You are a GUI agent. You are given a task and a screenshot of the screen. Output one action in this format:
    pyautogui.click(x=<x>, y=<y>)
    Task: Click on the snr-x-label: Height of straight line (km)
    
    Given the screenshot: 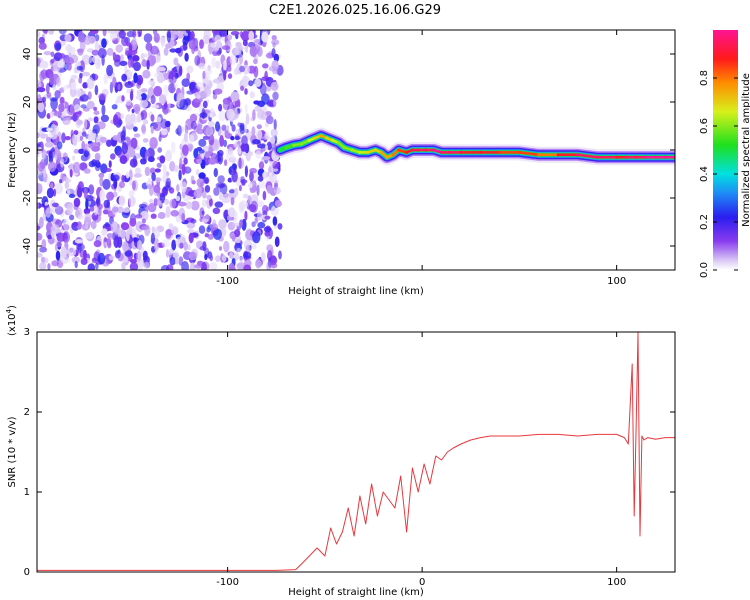 What is the action you would take?
    pyautogui.click(x=356, y=592)
    